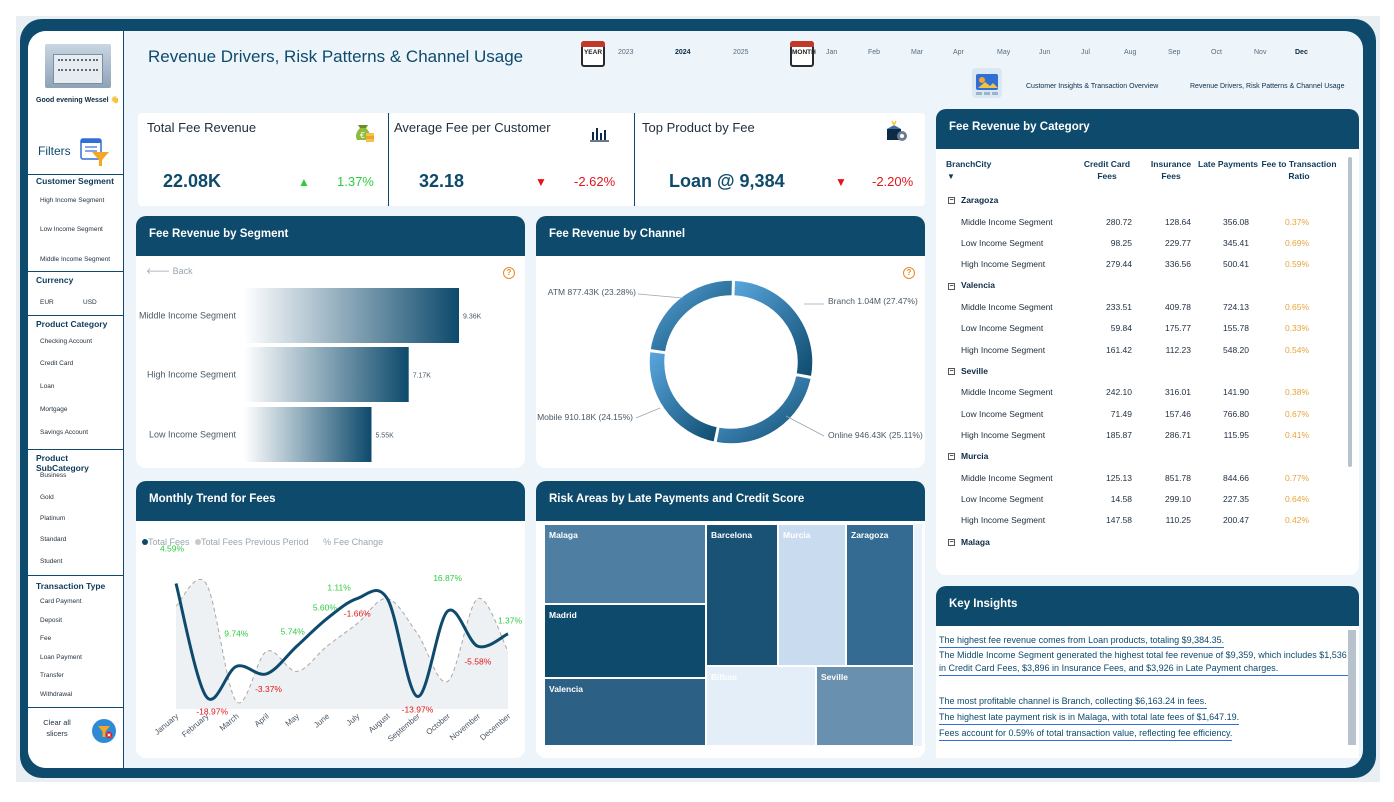  I want to click on treemap-tile-bilbao: Bilbao, so click(761, 706).